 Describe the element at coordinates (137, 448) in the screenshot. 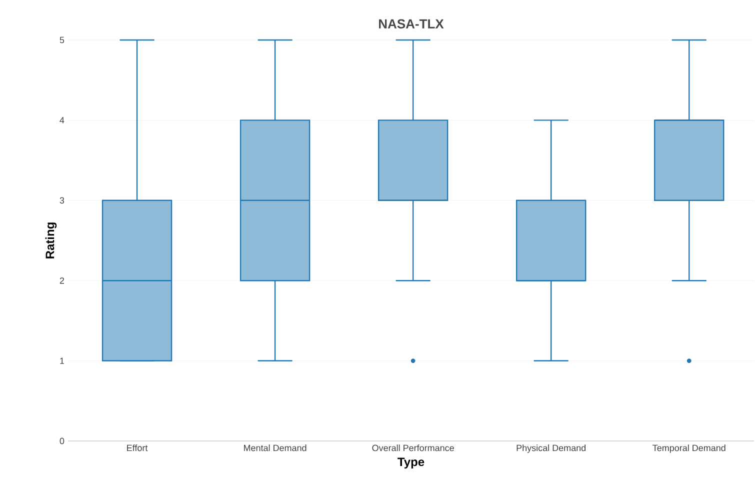

I see `x-tick-label: Effort` at that location.